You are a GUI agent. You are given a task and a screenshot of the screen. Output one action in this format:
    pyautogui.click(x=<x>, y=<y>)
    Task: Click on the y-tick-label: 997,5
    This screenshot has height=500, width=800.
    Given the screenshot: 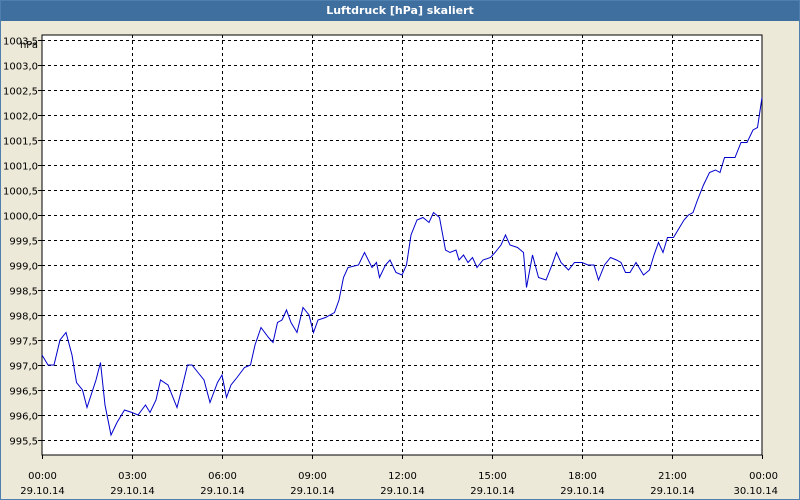 What is the action you would take?
    pyautogui.click(x=23, y=342)
    